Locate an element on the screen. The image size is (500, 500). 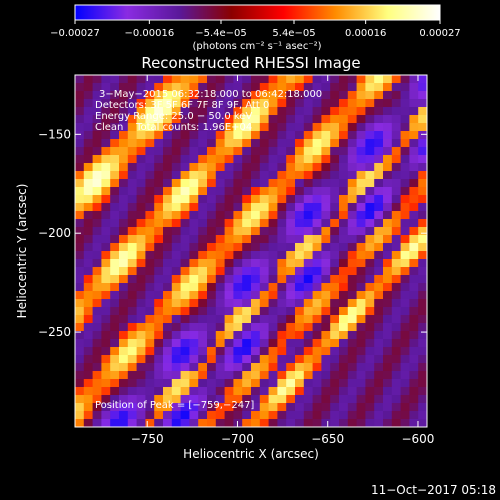
x-tick-label: −600 is located at coordinates (417, 439).